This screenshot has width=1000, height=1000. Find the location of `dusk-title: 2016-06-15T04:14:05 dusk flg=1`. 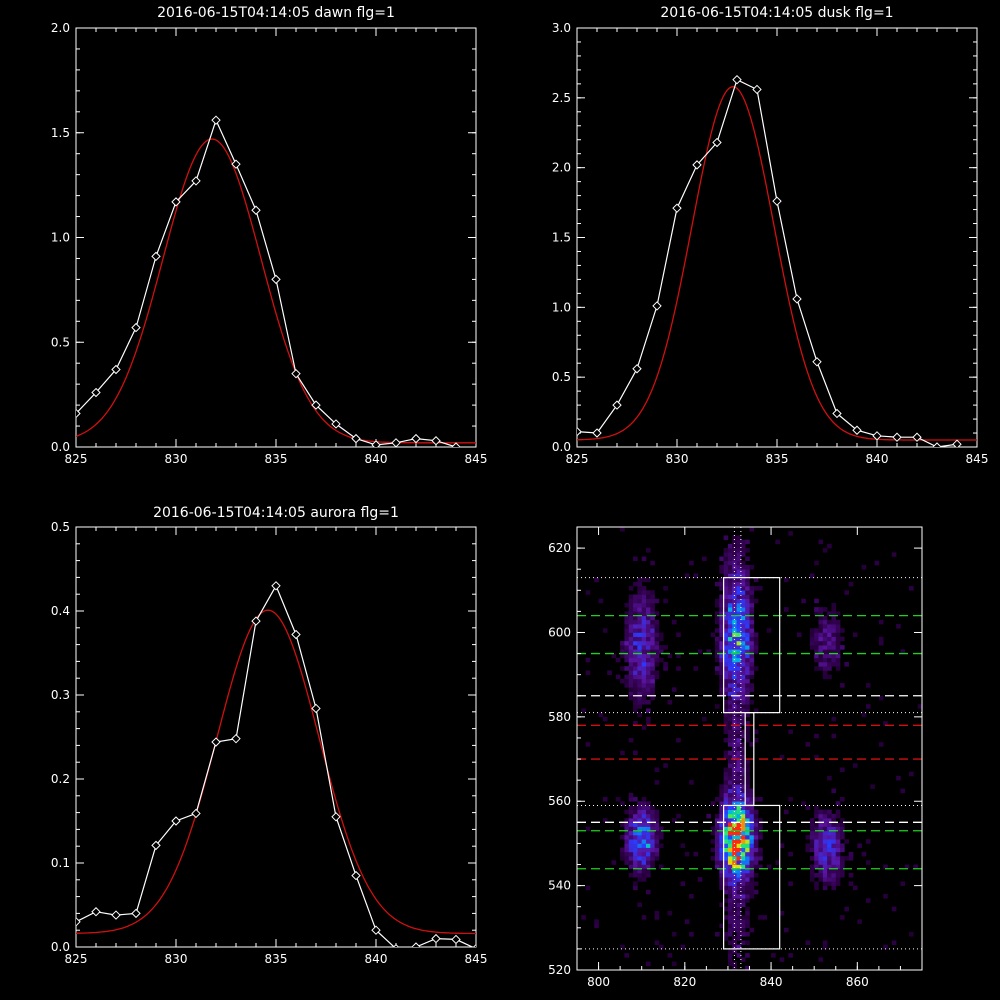

dusk-title: 2016-06-15T04:14:05 dusk flg=1 is located at coordinates (776, 13).